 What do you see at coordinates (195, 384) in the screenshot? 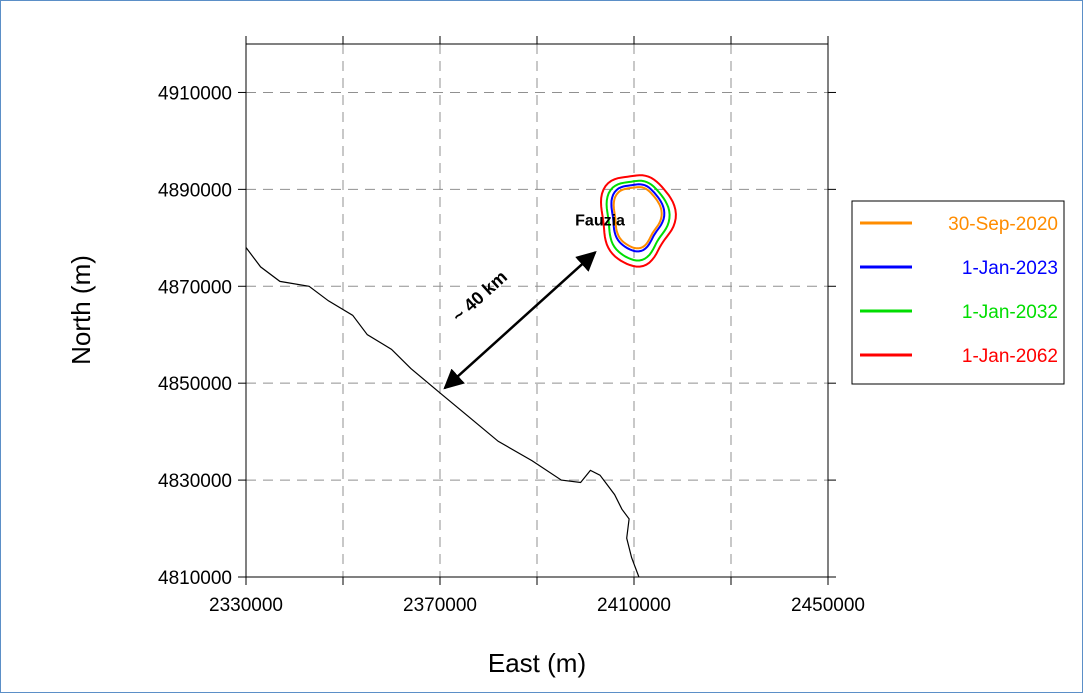
I see `y-tick-label: 4850000` at bounding box center [195, 384].